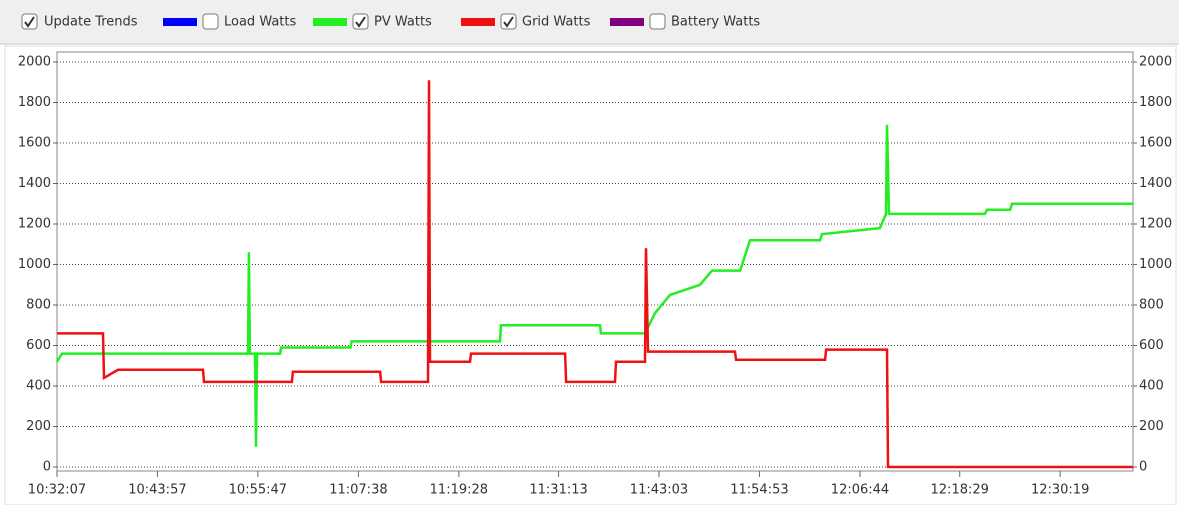  I want to click on y2-tick-label: 1600, so click(1155, 143).